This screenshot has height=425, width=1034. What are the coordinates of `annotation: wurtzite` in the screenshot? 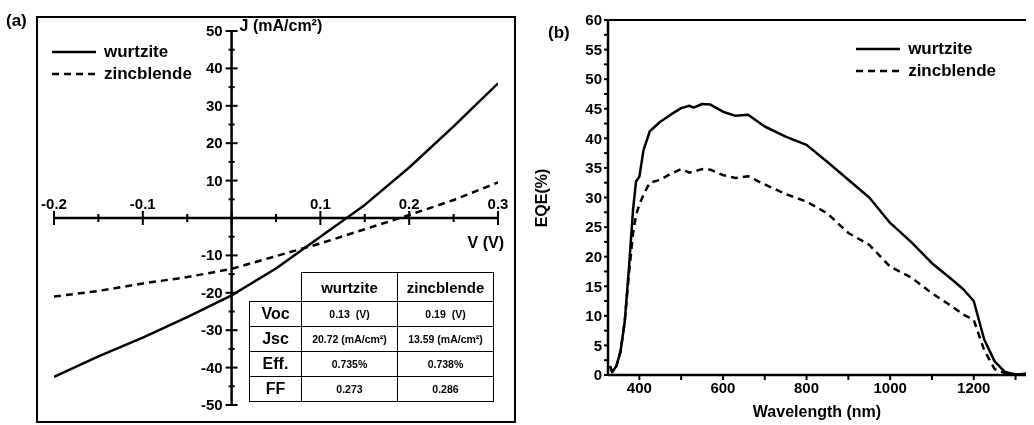 It's located at (349, 287).